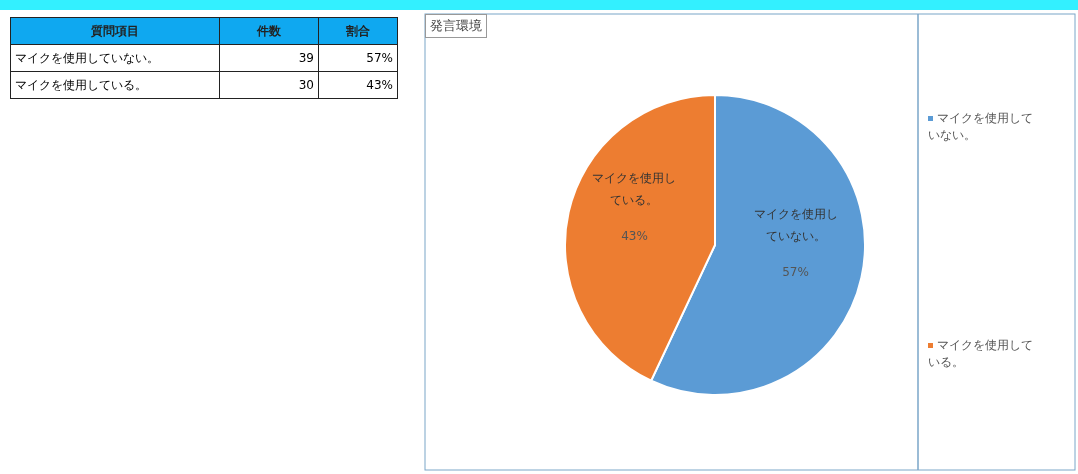 The height and width of the screenshot is (474, 1078). I want to click on text: 発言環境, so click(456, 26).